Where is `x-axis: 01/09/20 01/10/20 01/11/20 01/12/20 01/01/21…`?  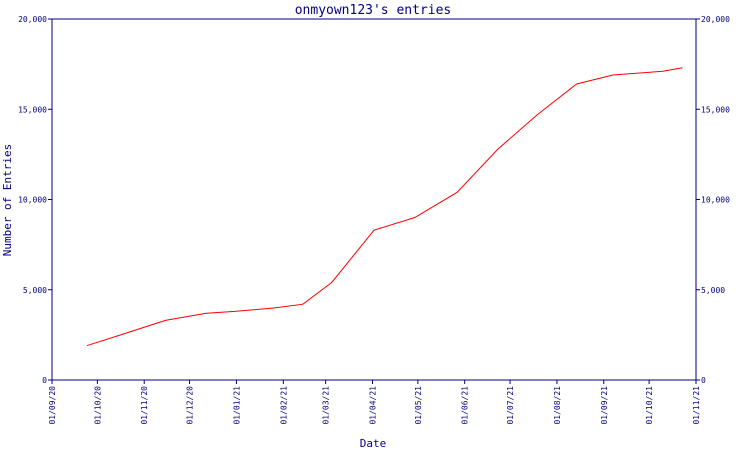 x-axis: 01/09/20 01/10/20 01/11/20 01/12/20 01/01/21… is located at coordinates (374, 402).